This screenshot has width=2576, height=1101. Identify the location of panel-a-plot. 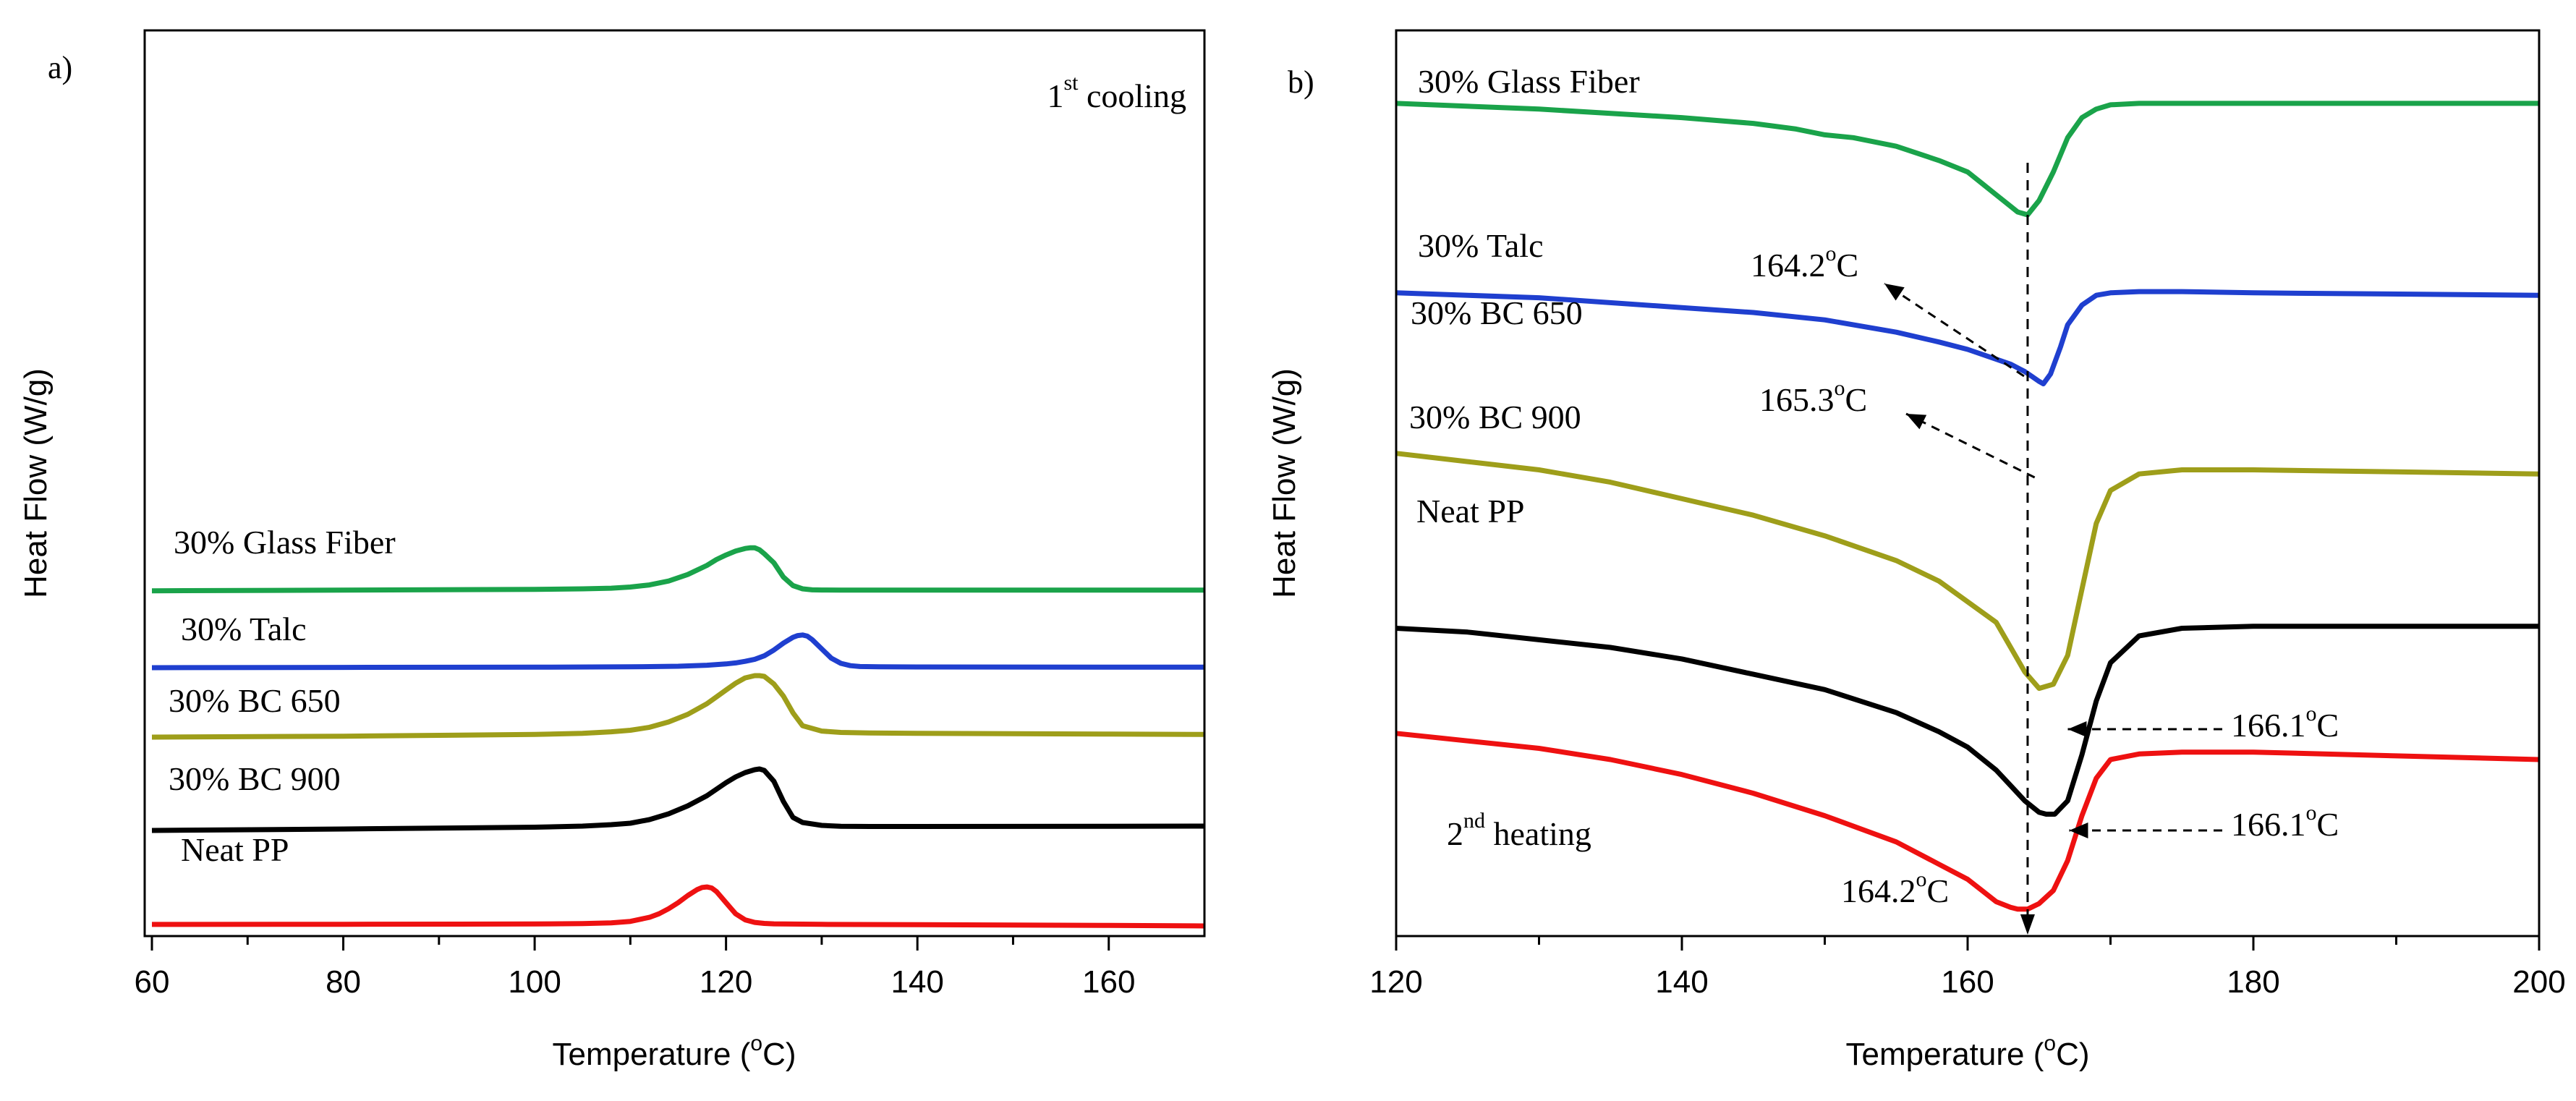
(678, 737).